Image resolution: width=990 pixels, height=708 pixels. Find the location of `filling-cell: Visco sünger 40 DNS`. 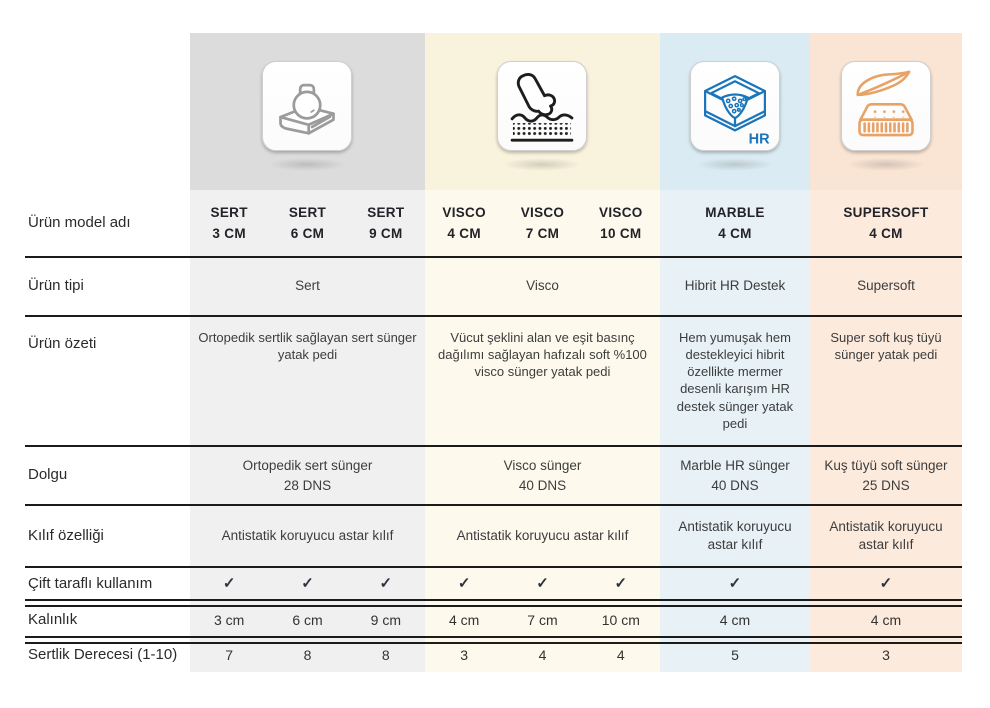

filling-cell: Visco sünger 40 DNS is located at coordinates (542, 475).